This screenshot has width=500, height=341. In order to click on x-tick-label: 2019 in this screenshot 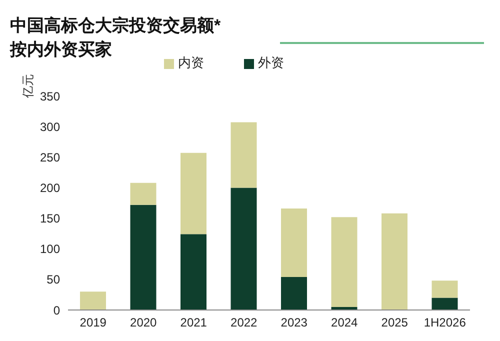, I will do `click(93, 323)`.